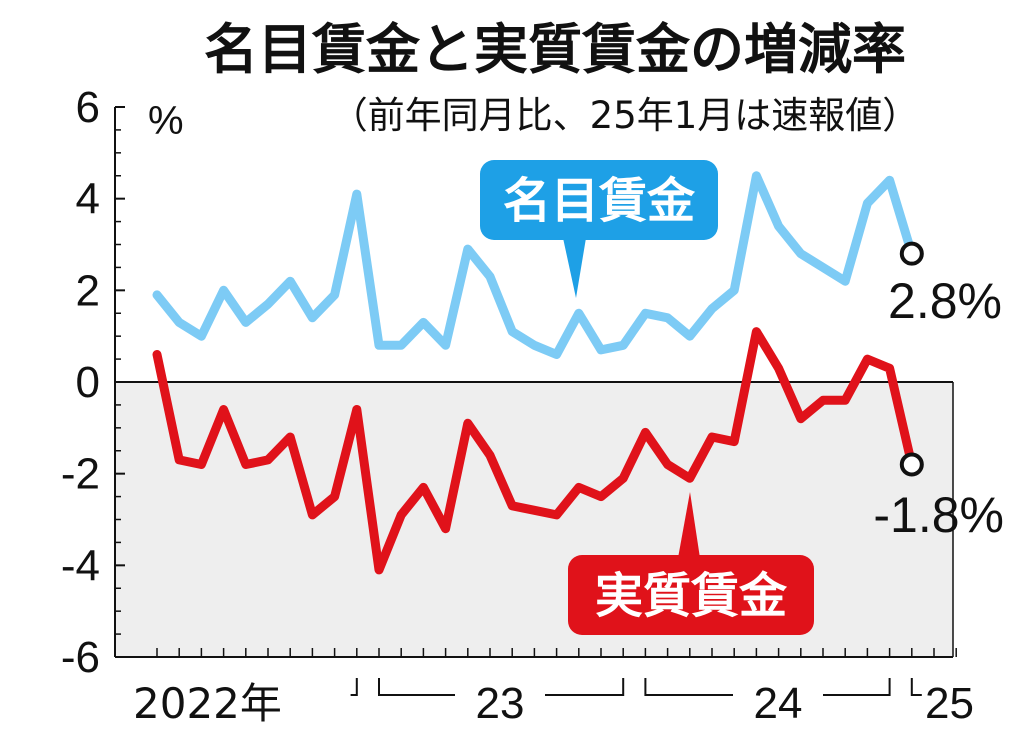  What do you see at coordinates (88, 107) in the screenshot?
I see `y-tick-label: 6` at bounding box center [88, 107].